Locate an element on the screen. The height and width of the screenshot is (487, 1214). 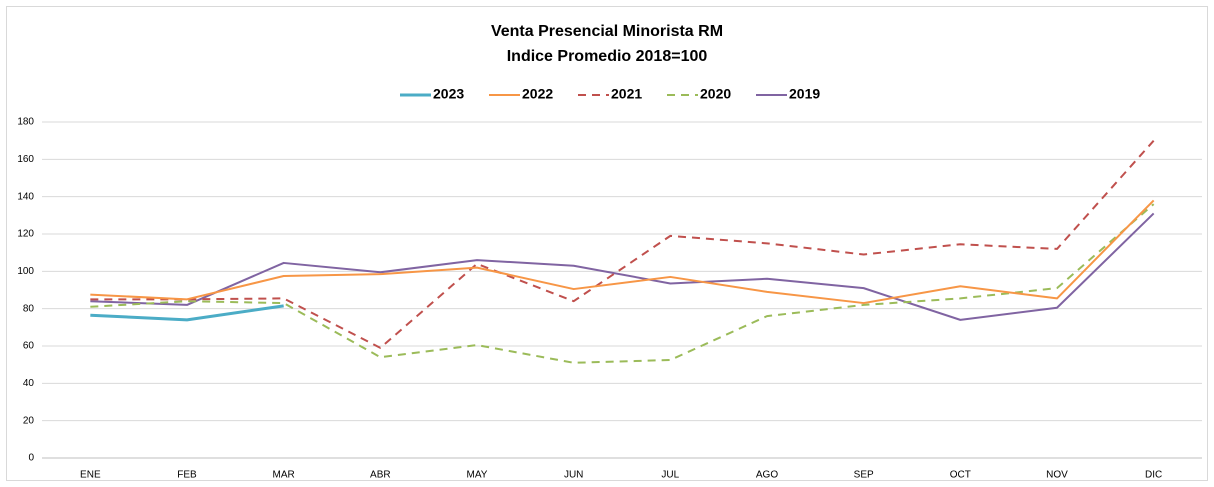
y-tick-label: 60 is located at coordinates (29, 346).